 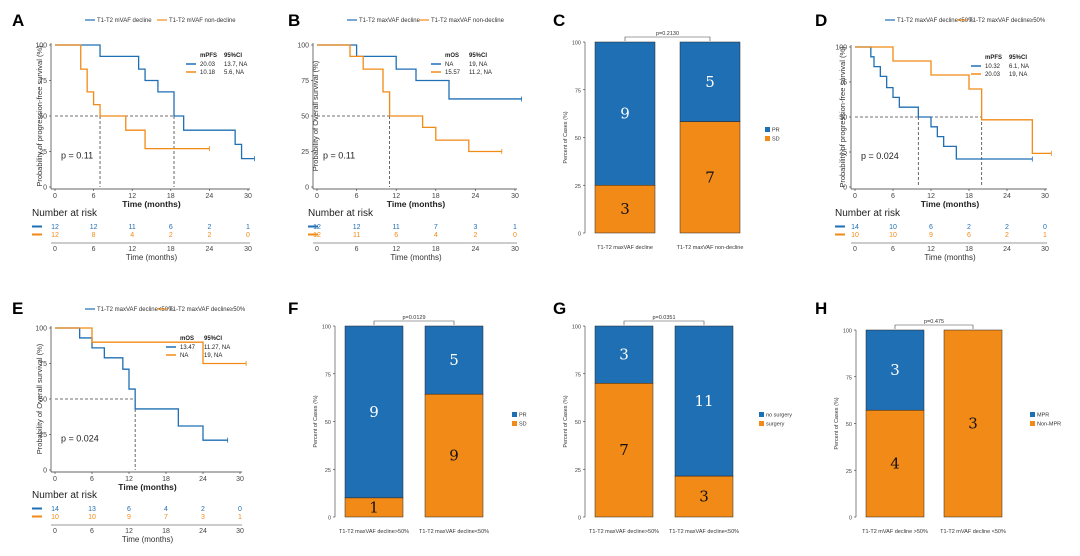 What do you see at coordinates (880, 156) in the screenshot?
I see `km-D-pvalue: p = 0.024` at bounding box center [880, 156].